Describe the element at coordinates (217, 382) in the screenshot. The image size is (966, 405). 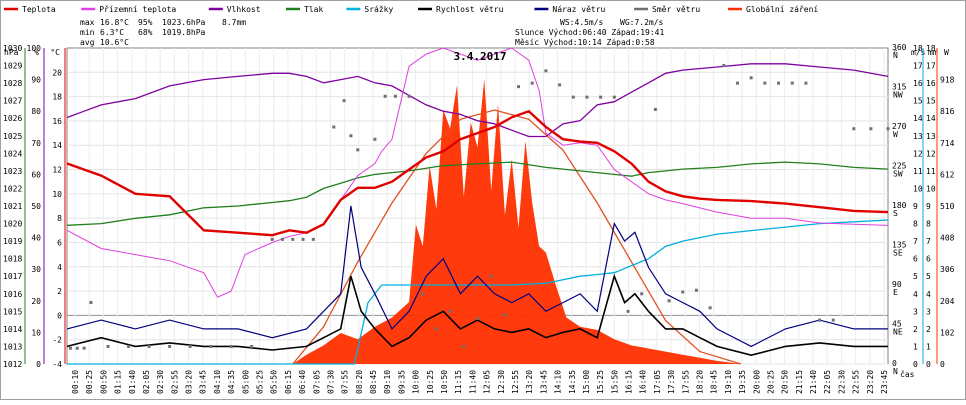
I see `x-tick-label: 04:10` at that location.